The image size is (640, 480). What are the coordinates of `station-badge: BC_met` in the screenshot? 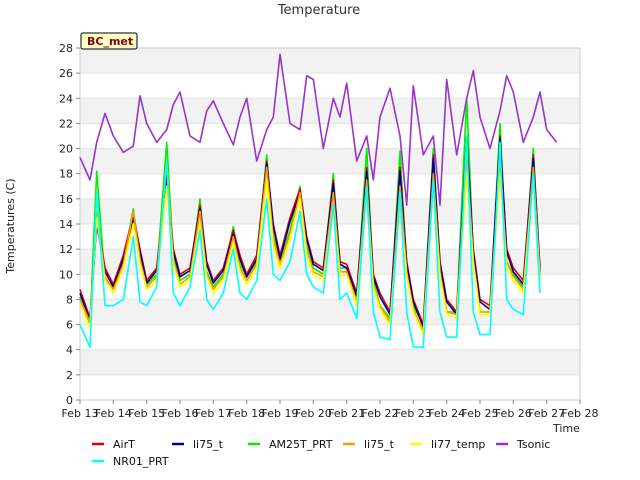 It's located at (109, 41).